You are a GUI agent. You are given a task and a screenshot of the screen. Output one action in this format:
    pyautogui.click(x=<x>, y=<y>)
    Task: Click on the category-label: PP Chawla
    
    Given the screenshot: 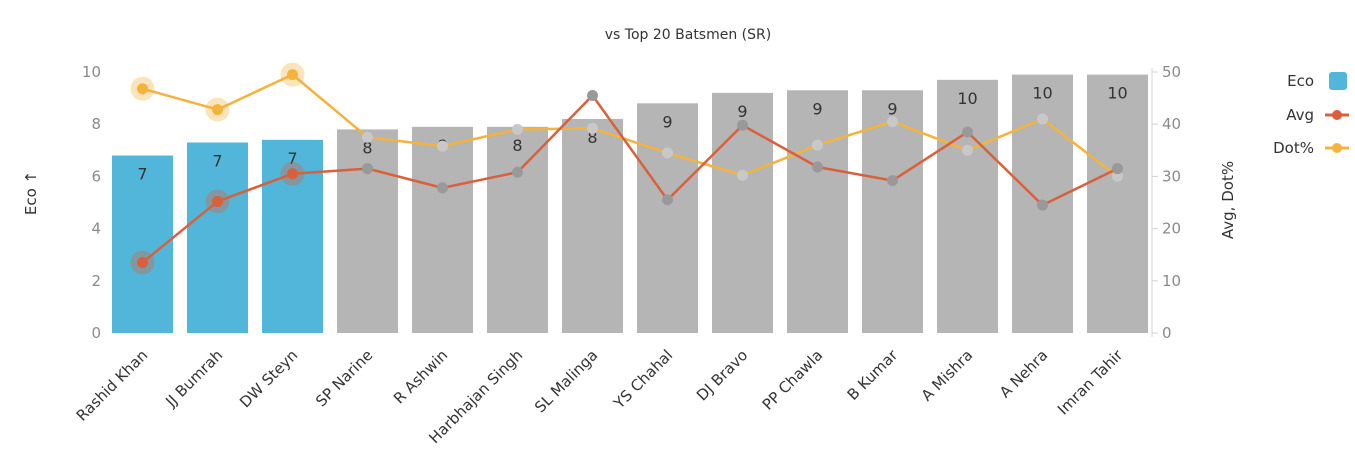 What is the action you would take?
    pyautogui.click(x=793, y=380)
    